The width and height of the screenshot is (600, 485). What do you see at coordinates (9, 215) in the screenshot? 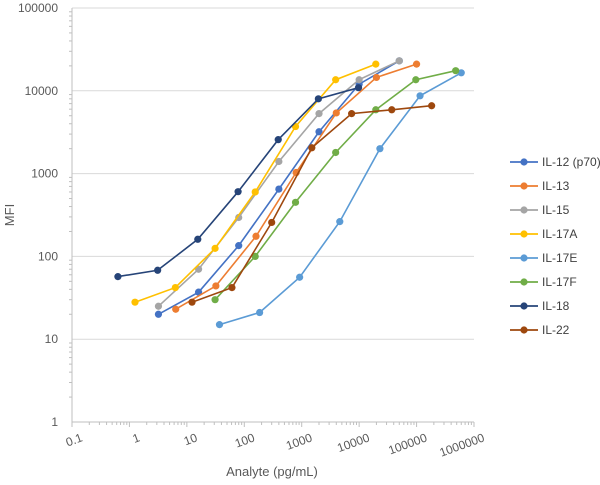
I see `y-axis-title: MFI` at bounding box center [9, 215].